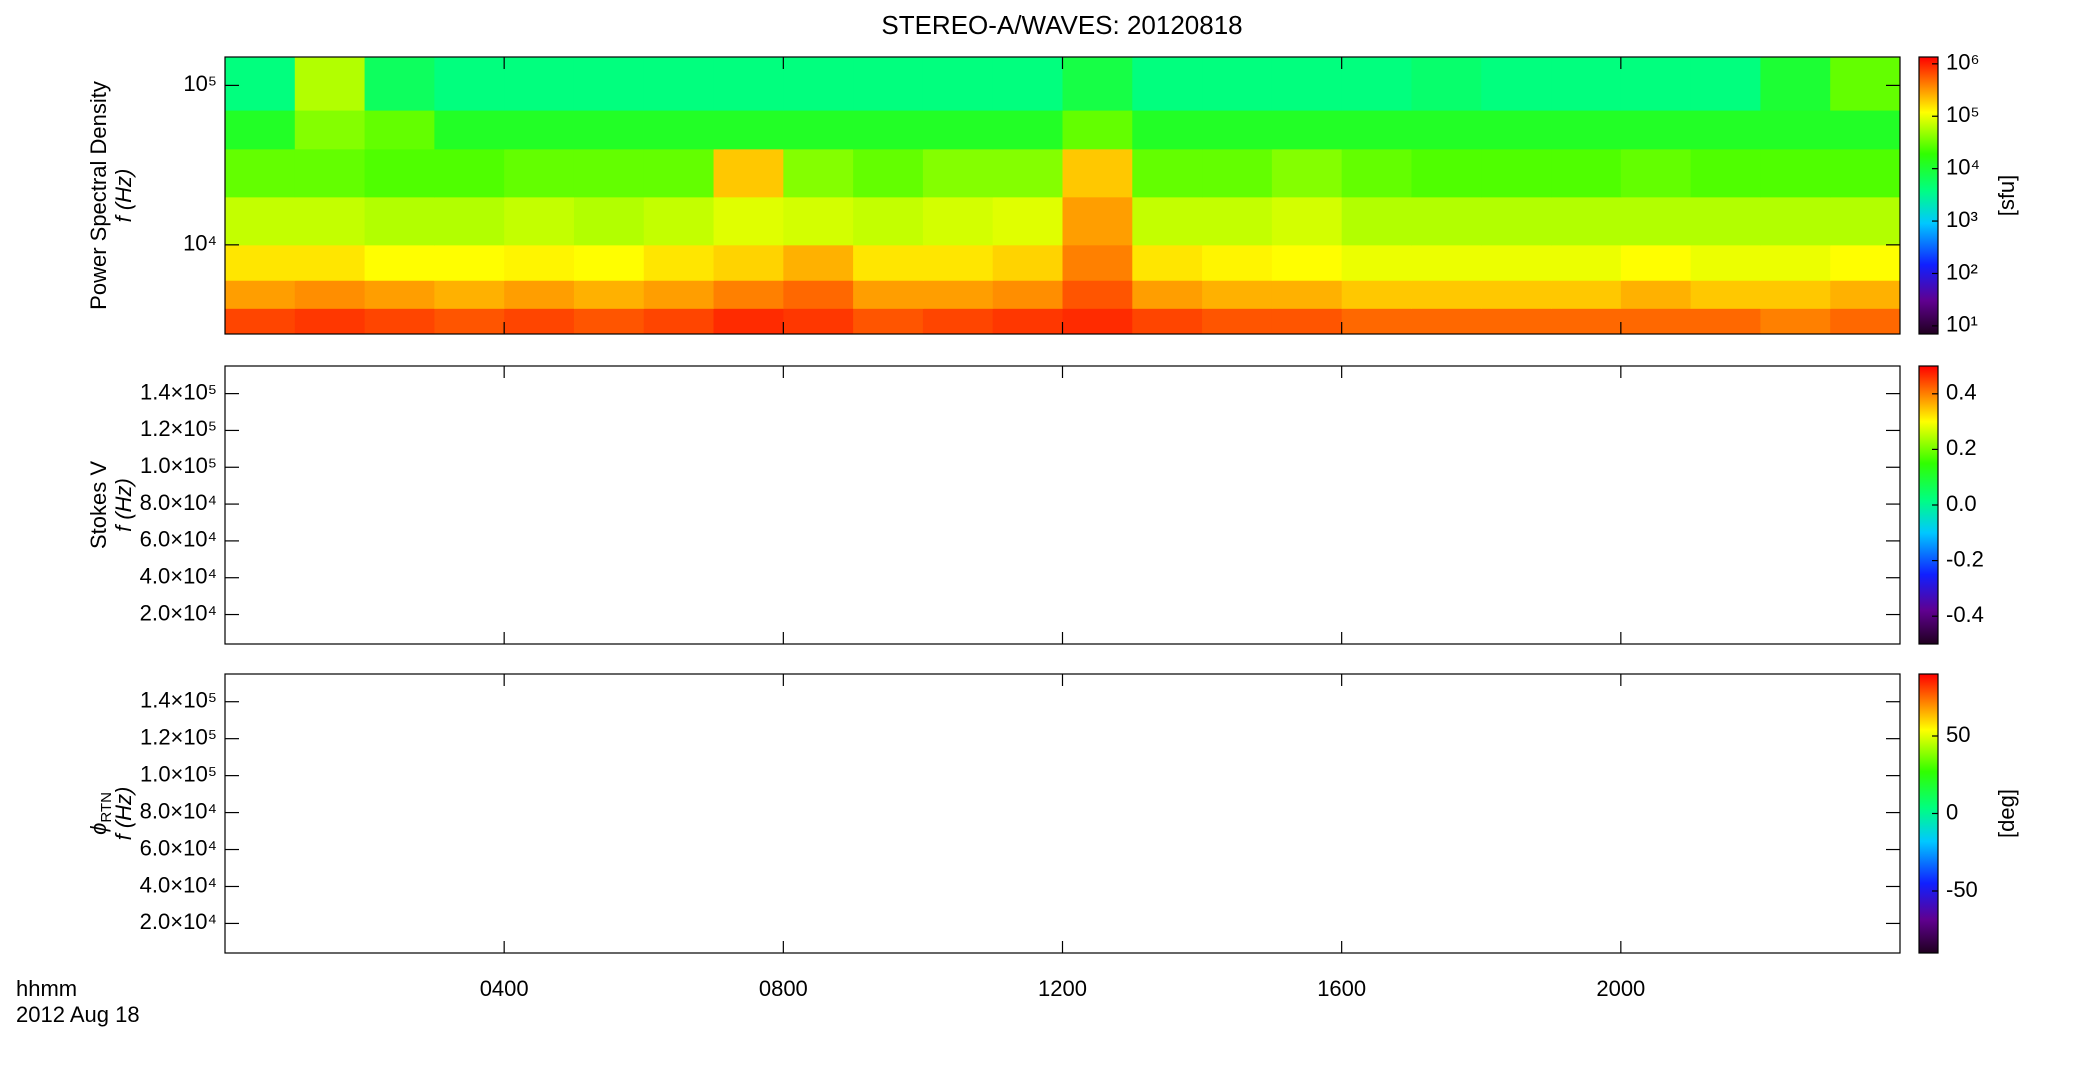 The image size is (2096, 1080). What do you see at coordinates (178, 612) in the screenshot?
I see `y-tick-label: 2.0×10⁴` at bounding box center [178, 612].